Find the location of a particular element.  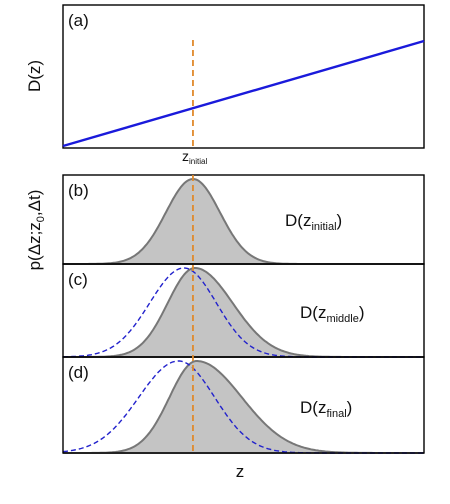

panel-c-label: (c) is located at coordinates (78, 279).